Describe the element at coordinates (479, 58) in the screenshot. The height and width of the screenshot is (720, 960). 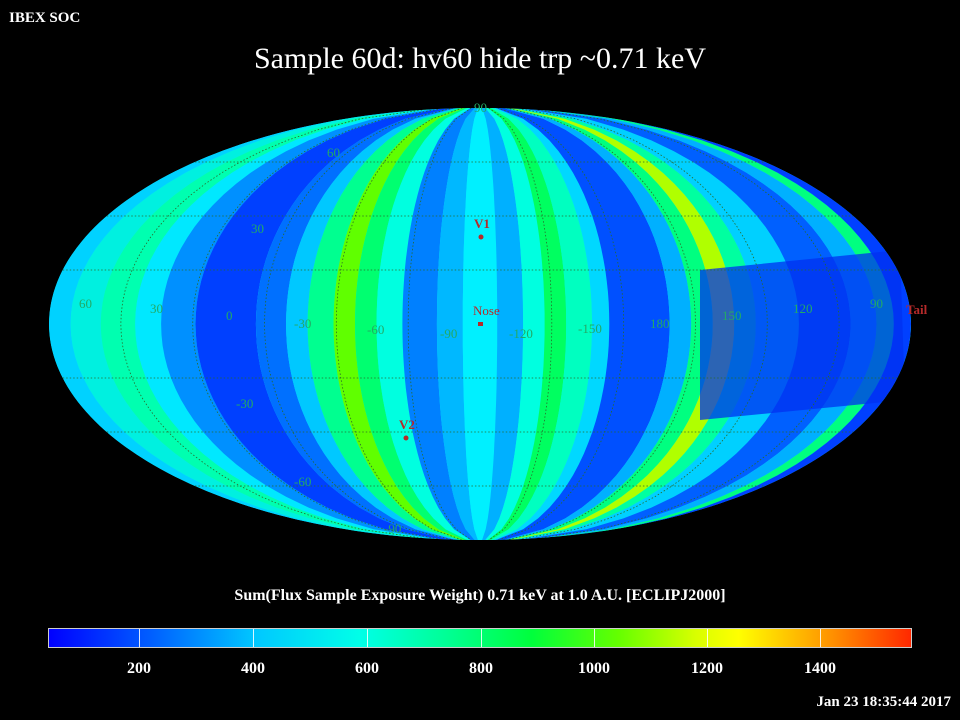
I see `page-title: Sample 60d: hv60 hide trp ~0.71 keV` at that location.